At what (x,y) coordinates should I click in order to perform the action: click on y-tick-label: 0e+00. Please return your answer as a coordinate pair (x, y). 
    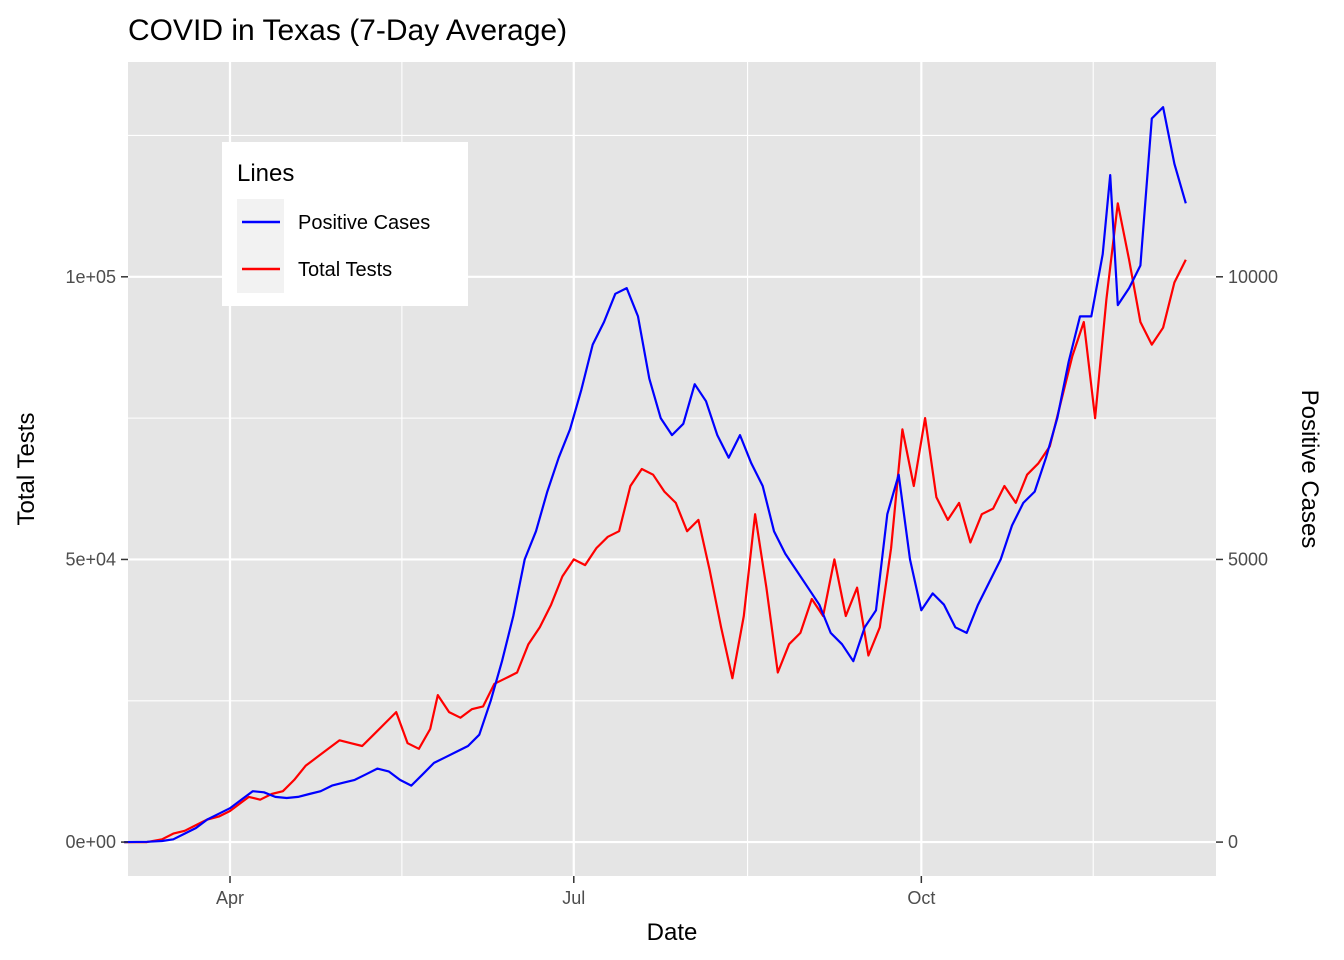
    Looking at the image, I should click on (90, 842).